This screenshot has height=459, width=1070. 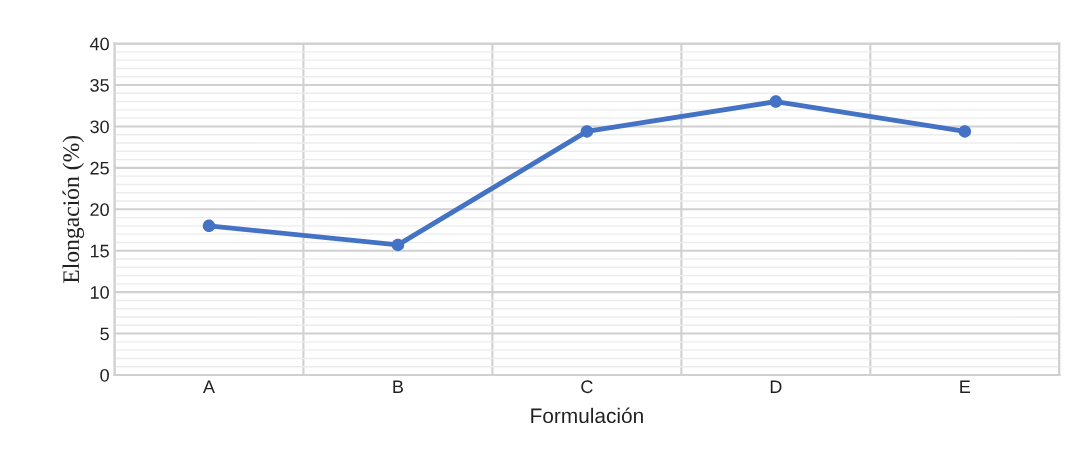 What do you see at coordinates (99, 168) in the screenshot?
I see `y-tick-label: 25` at bounding box center [99, 168].